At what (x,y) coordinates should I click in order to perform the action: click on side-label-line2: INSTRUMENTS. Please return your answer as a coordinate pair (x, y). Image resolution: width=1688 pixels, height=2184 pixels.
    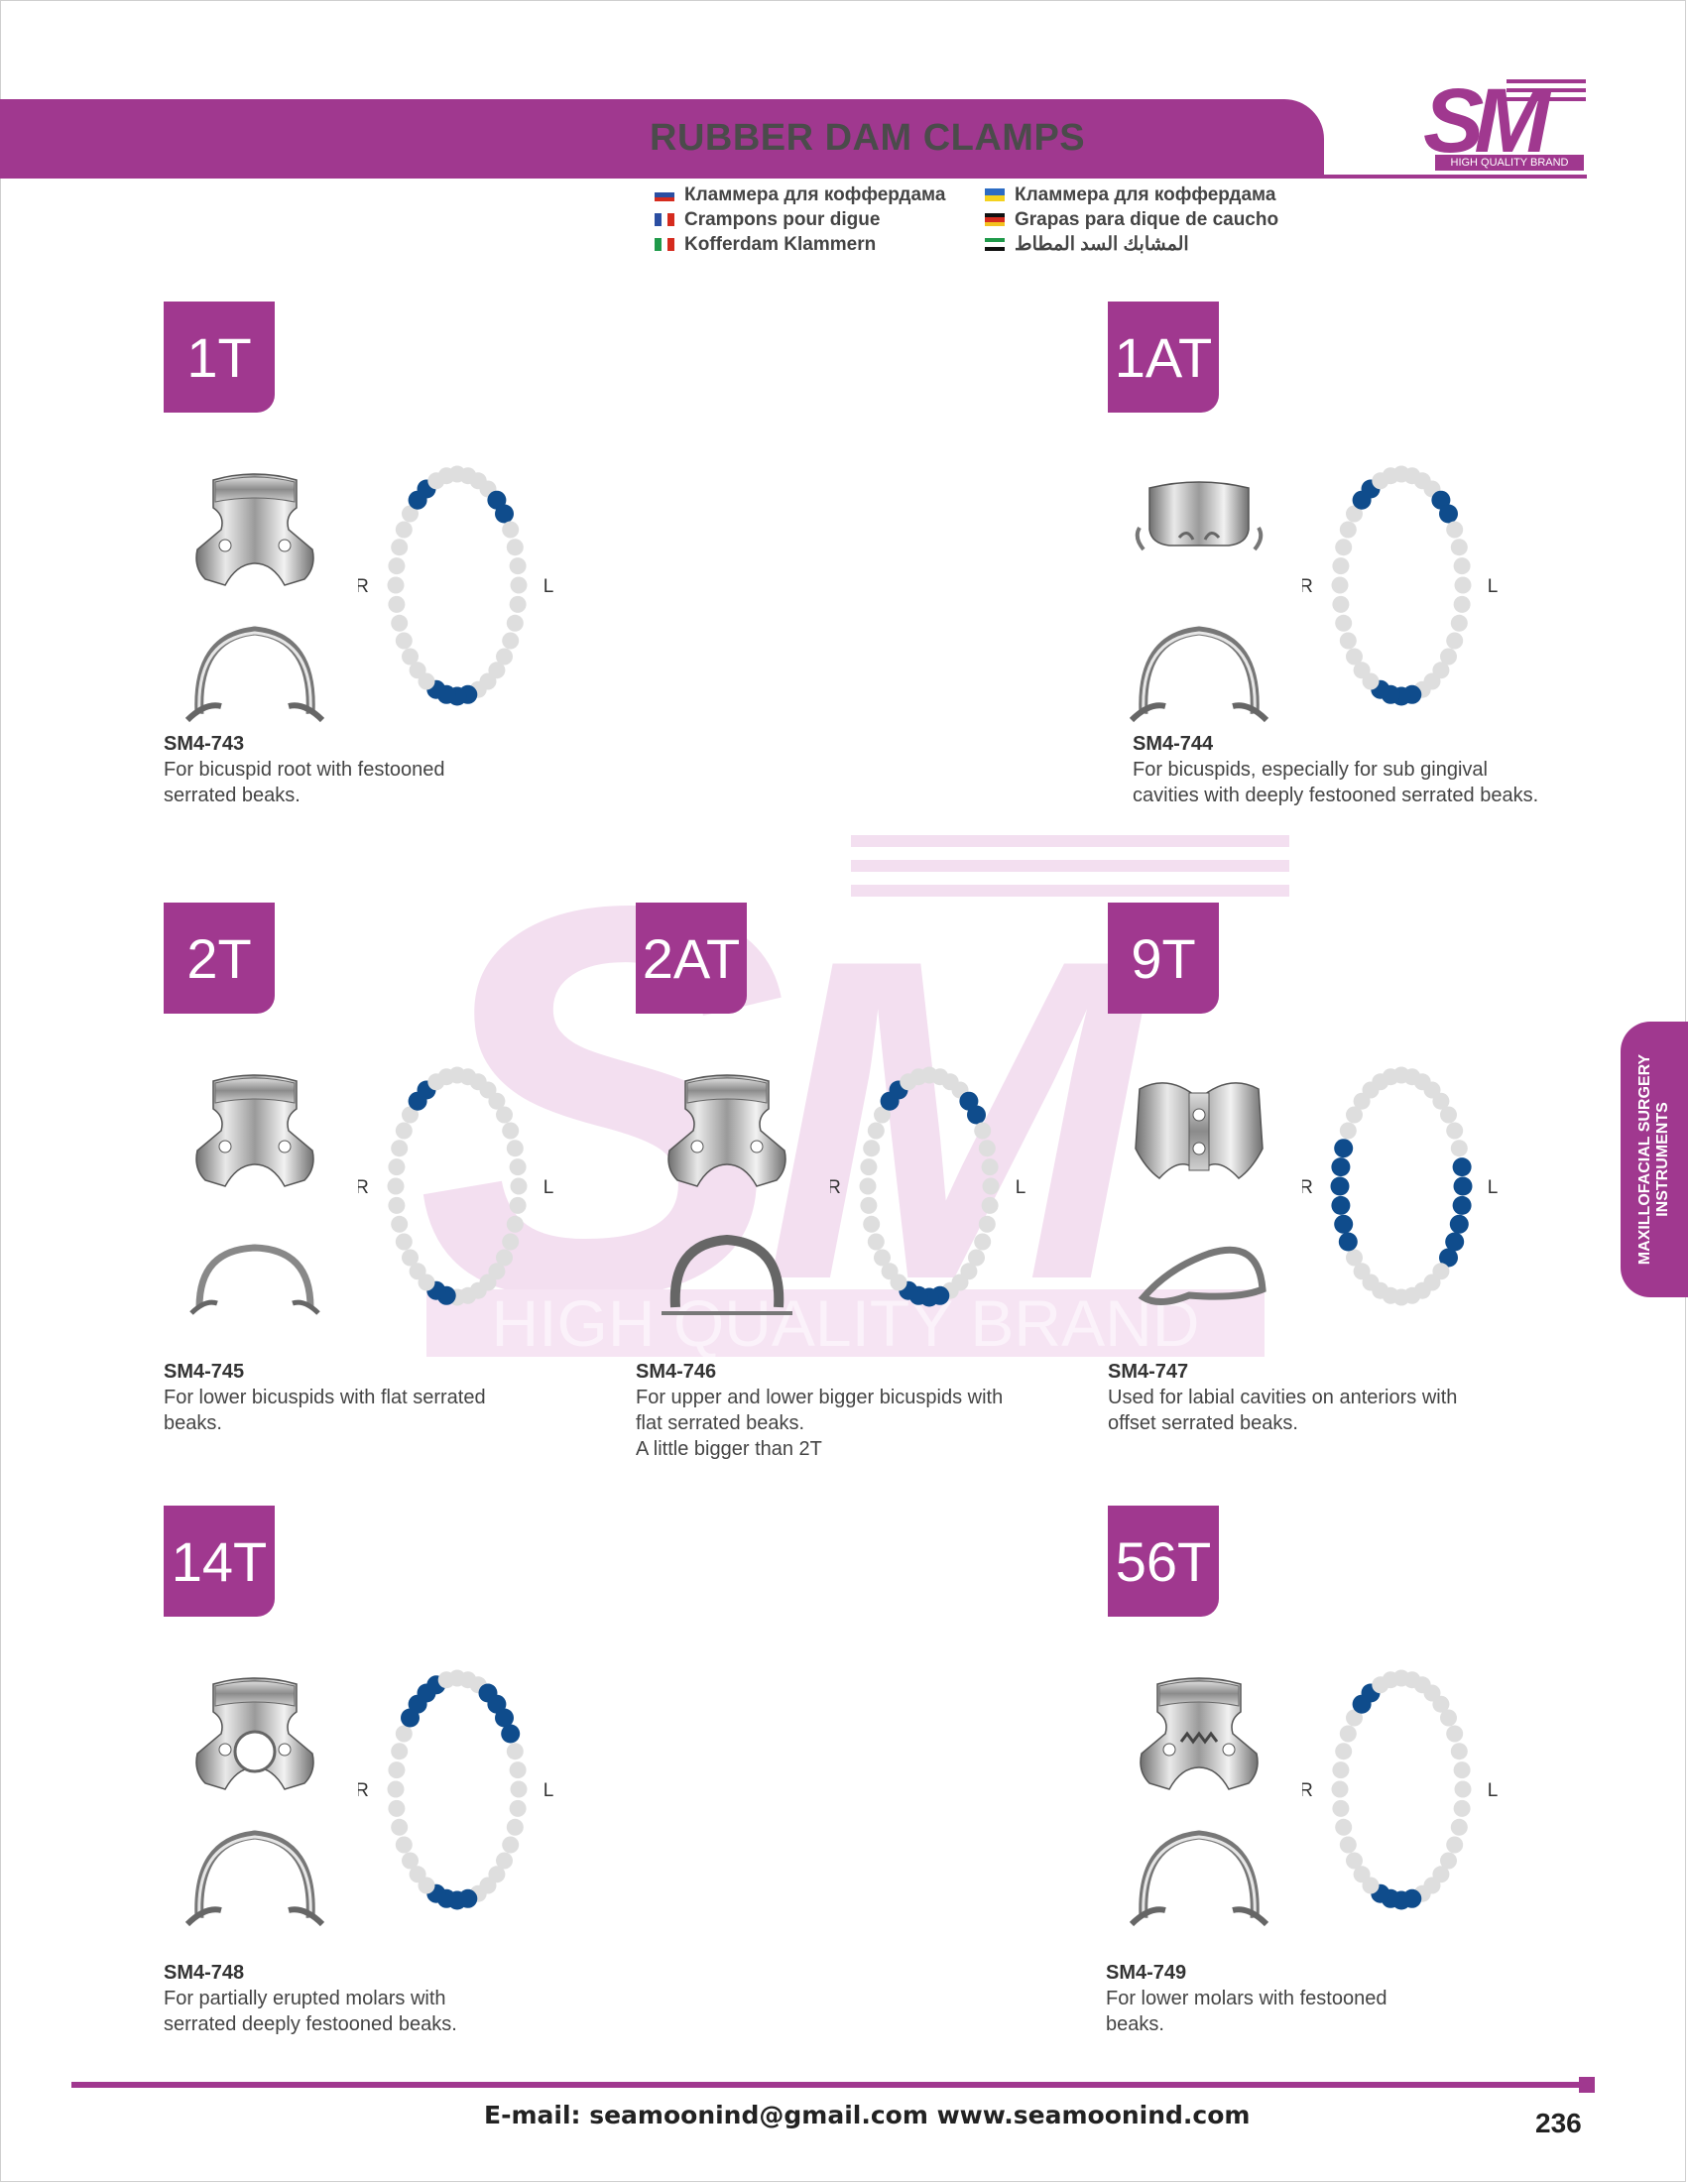
    Looking at the image, I should click on (1662, 1159).